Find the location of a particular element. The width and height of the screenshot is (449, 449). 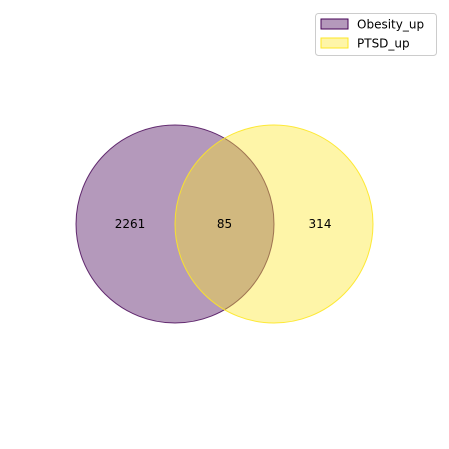

only-a-count: 2261 is located at coordinates (130, 224).